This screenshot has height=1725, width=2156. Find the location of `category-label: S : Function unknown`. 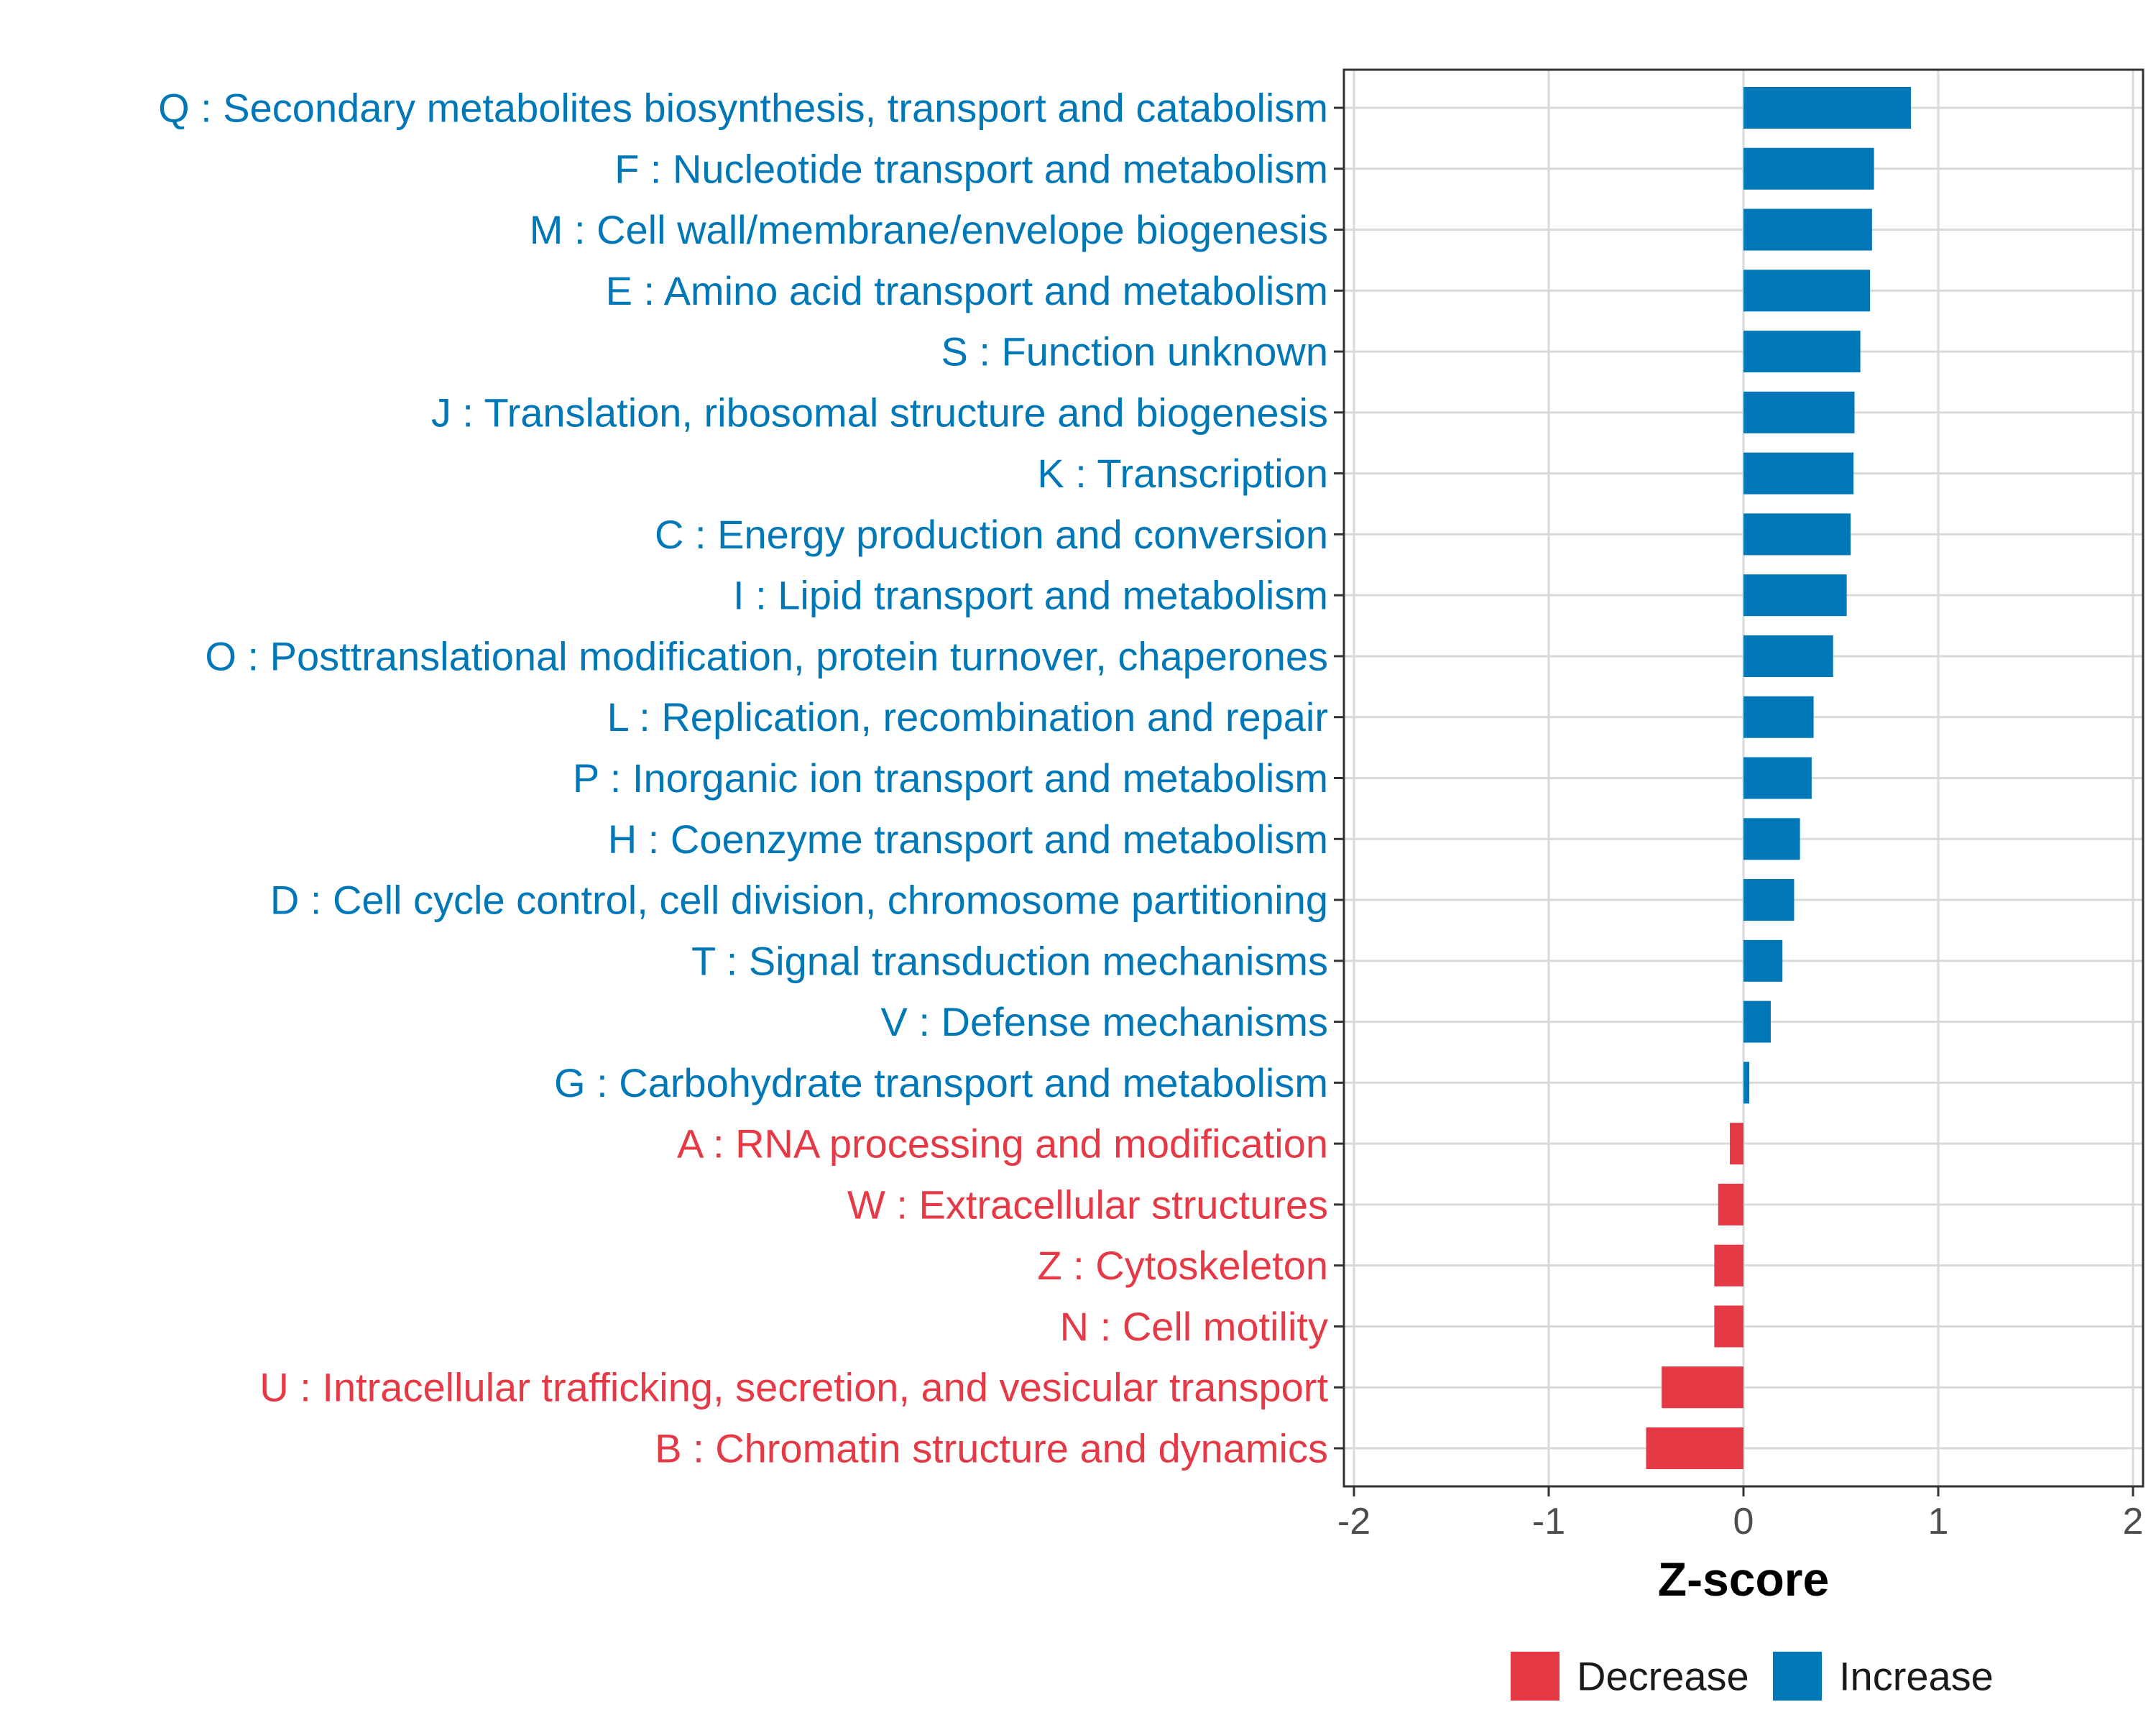

category-label: S : Function unknown is located at coordinates (1134, 351).